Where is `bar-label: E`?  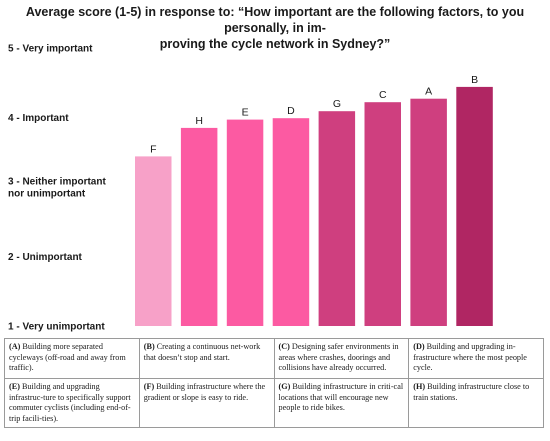 bar-label: E is located at coordinates (245, 113).